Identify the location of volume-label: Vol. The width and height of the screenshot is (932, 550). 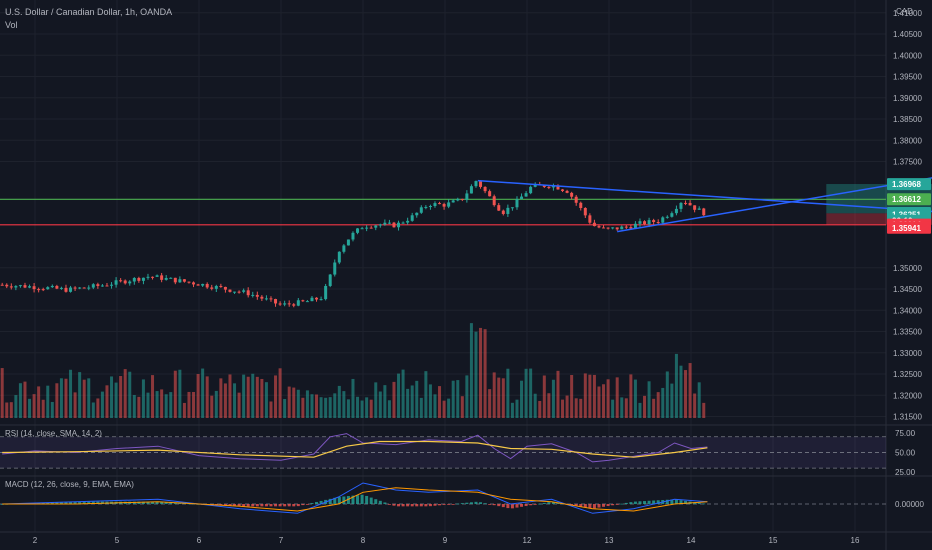
(11, 25).